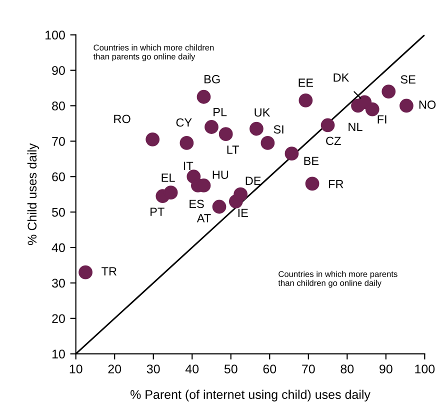 This screenshot has height=410, width=441. I want to click on annotation: TR, so click(109, 271).